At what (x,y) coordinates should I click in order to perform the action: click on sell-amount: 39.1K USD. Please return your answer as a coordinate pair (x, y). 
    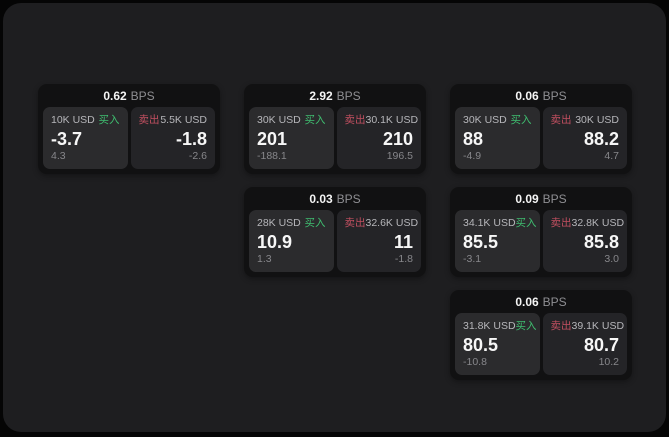
    Looking at the image, I should click on (598, 326).